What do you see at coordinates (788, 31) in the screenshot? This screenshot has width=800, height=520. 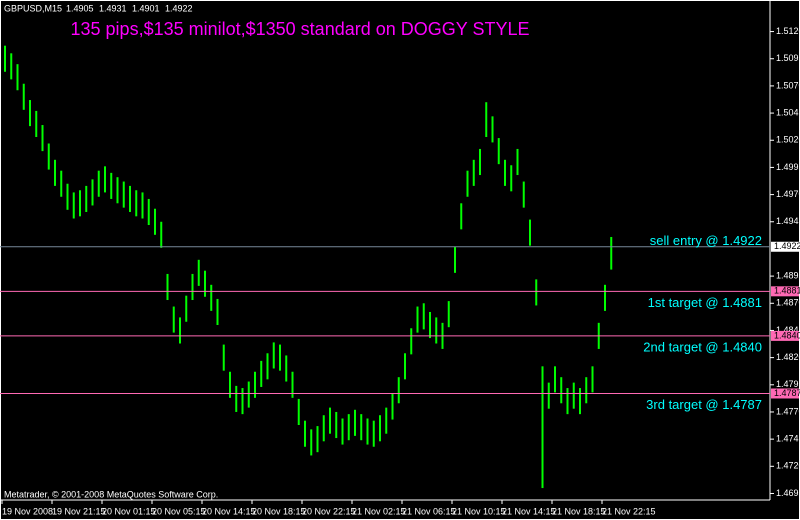 I see `y-tick-label: 1.5120` at bounding box center [788, 31].